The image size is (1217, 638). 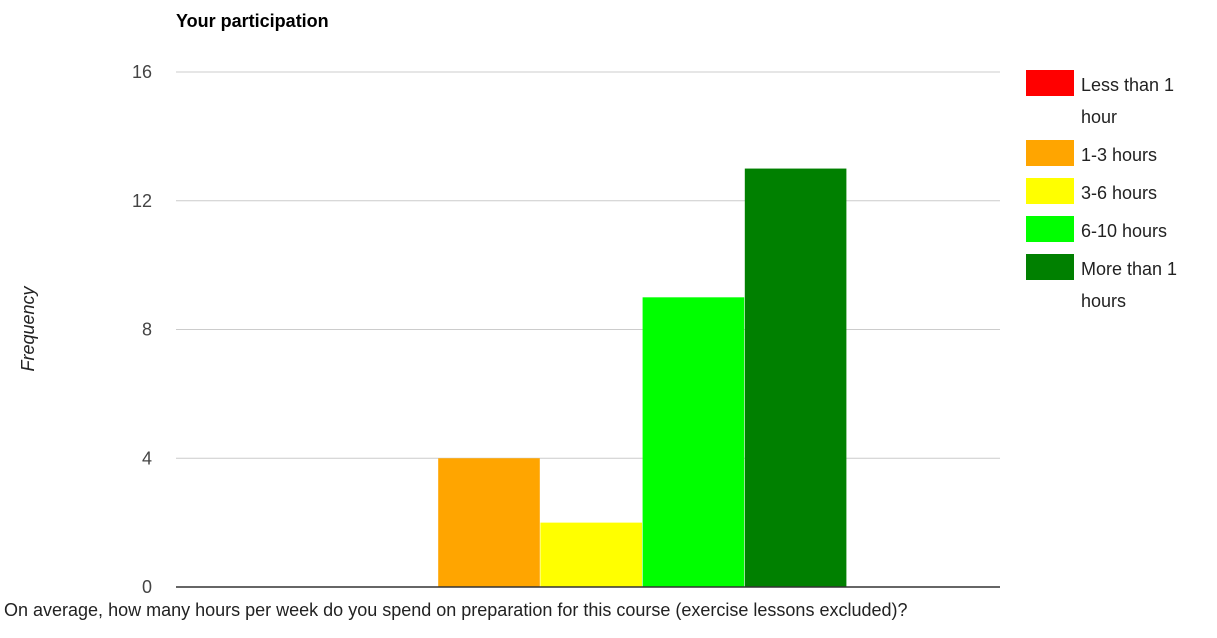 I want to click on legend-label: 1-3 hours, so click(x=1119, y=155).